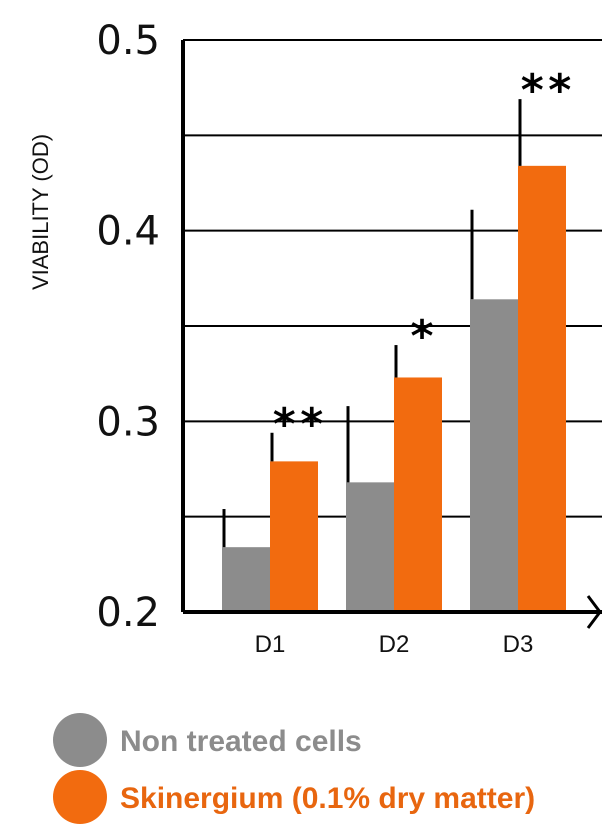 The height and width of the screenshot is (832, 602). I want to click on bar-d3-non-treated, so click(494, 455).